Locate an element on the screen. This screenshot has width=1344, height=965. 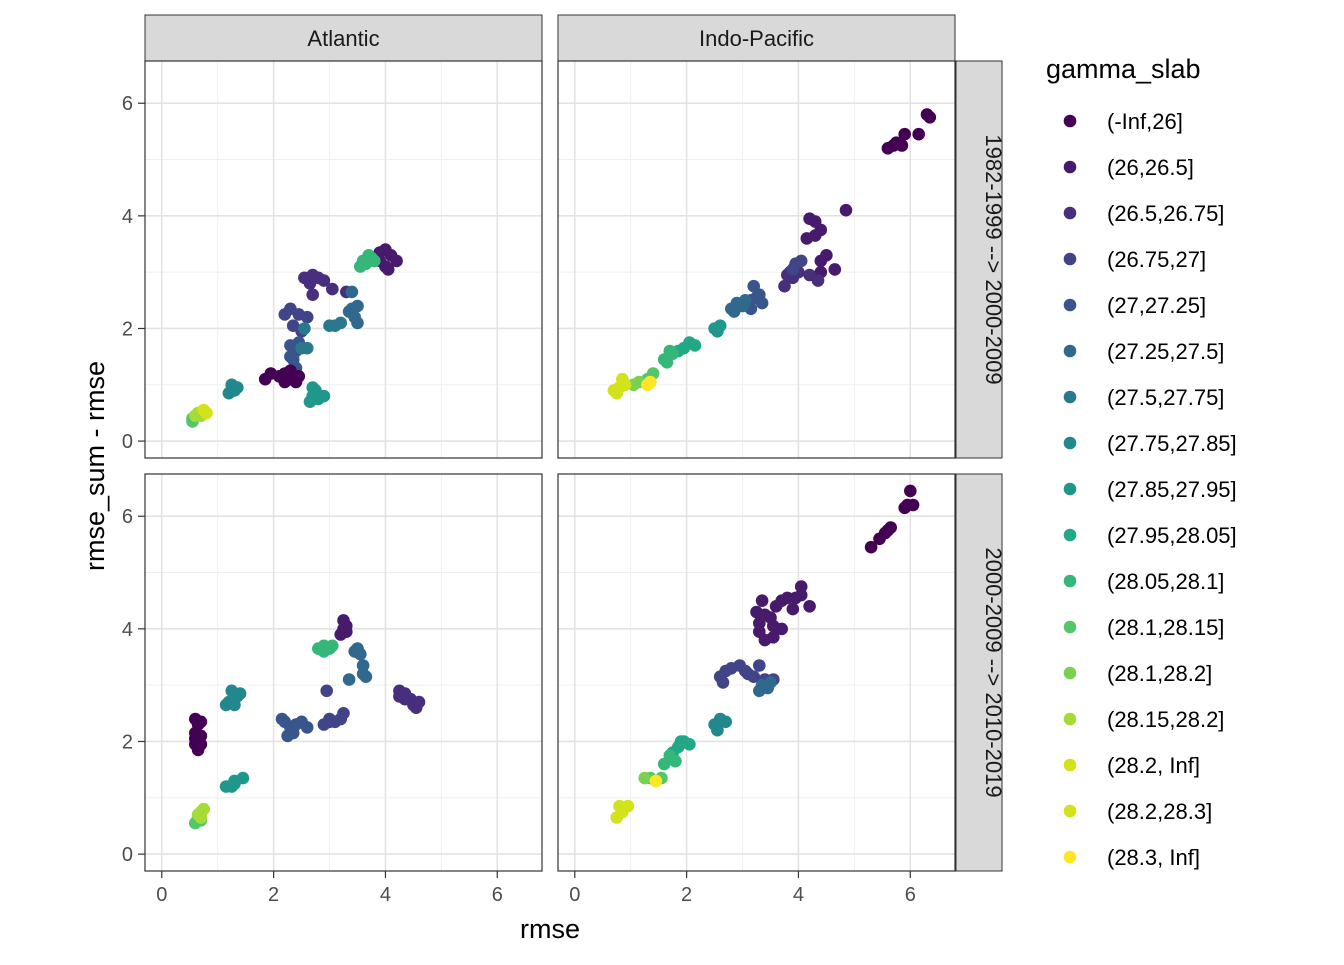
legend-item: (27.5,27.75] is located at coordinates (1143, 397).